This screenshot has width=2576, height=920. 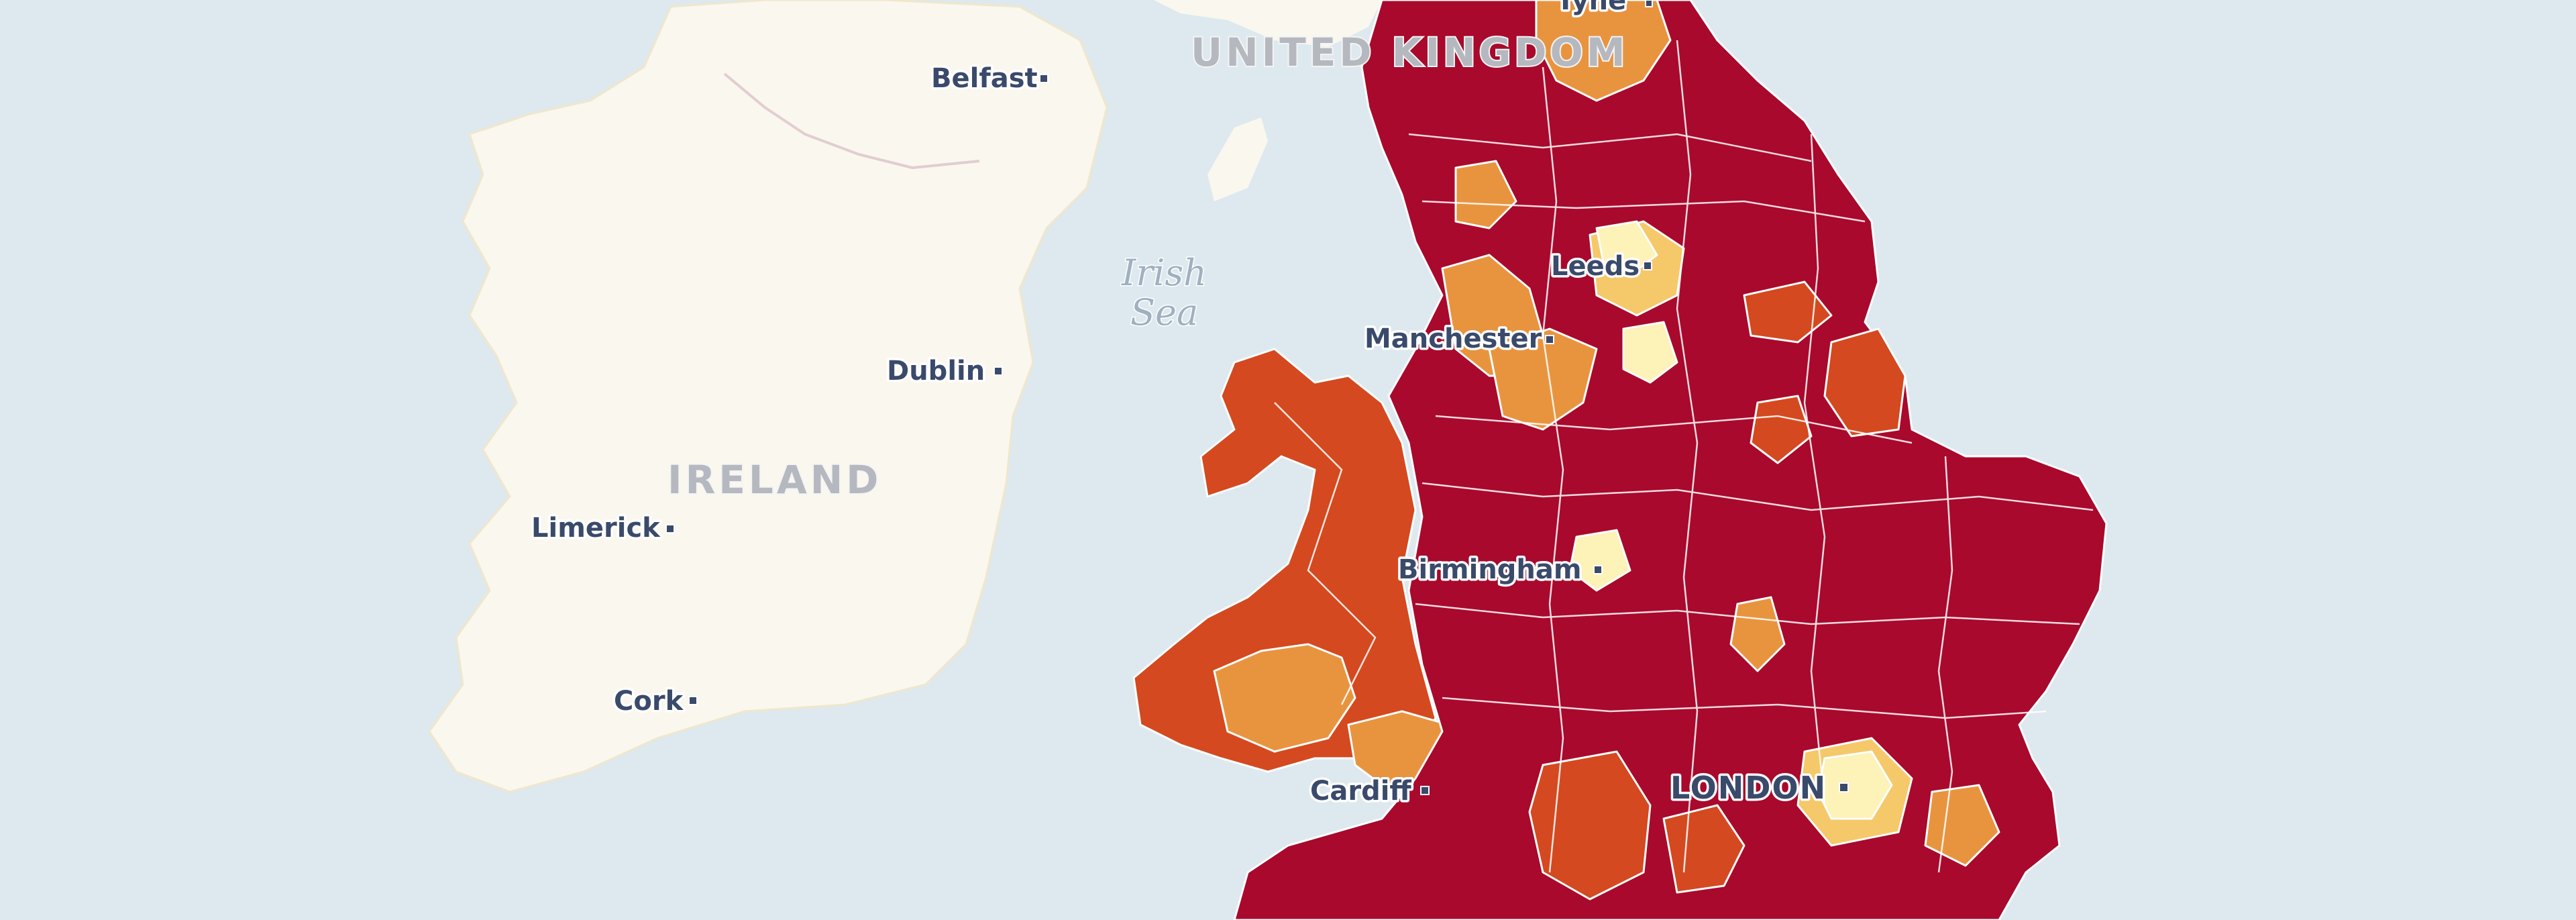 I want to click on region-wiltshire-high, so click(x=1590, y=825).